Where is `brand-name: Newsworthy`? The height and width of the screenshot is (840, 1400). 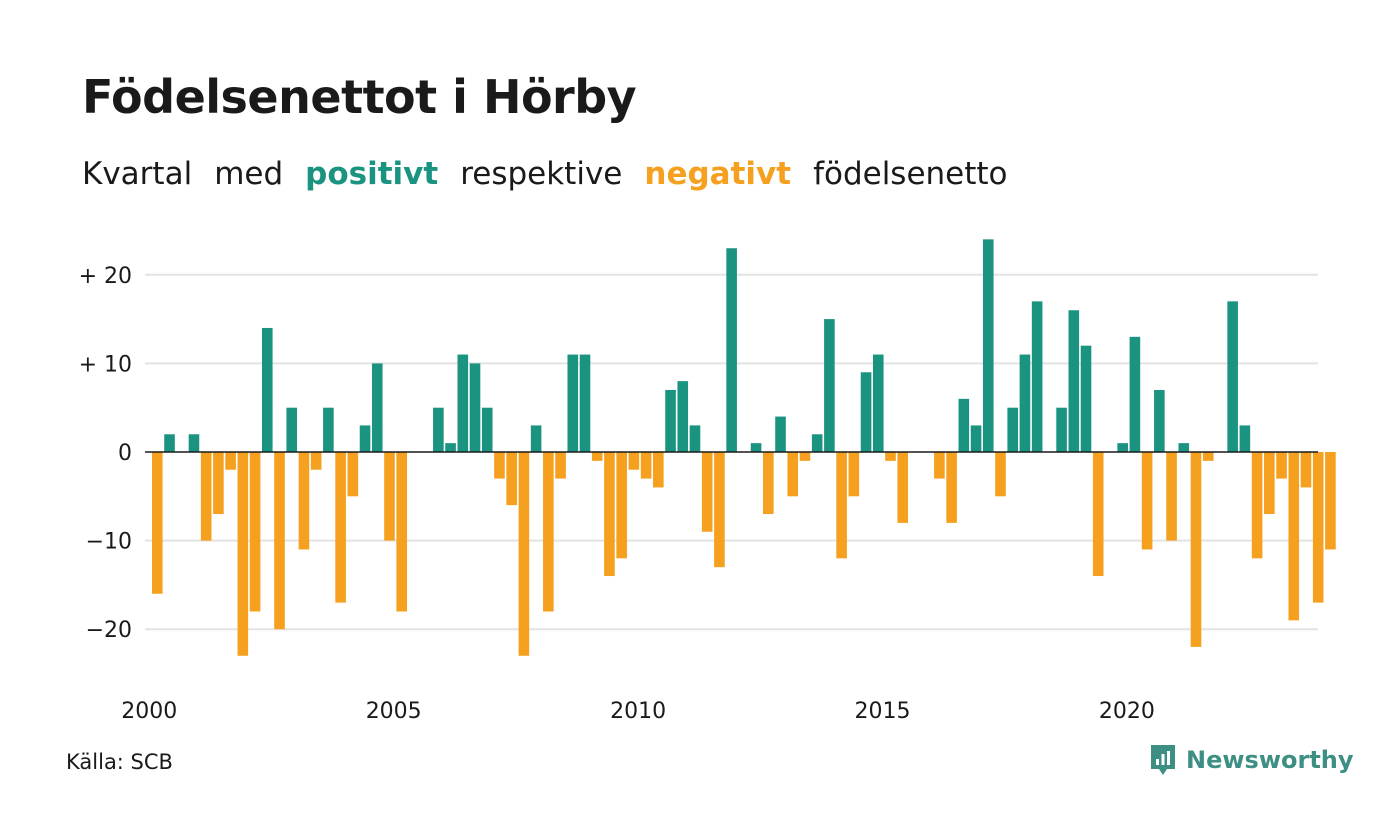
brand-name: Newsworthy is located at coordinates (1270, 760).